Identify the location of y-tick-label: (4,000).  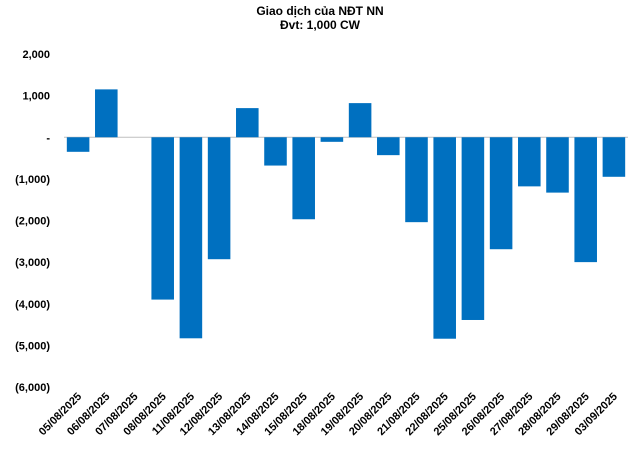
(32, 305).